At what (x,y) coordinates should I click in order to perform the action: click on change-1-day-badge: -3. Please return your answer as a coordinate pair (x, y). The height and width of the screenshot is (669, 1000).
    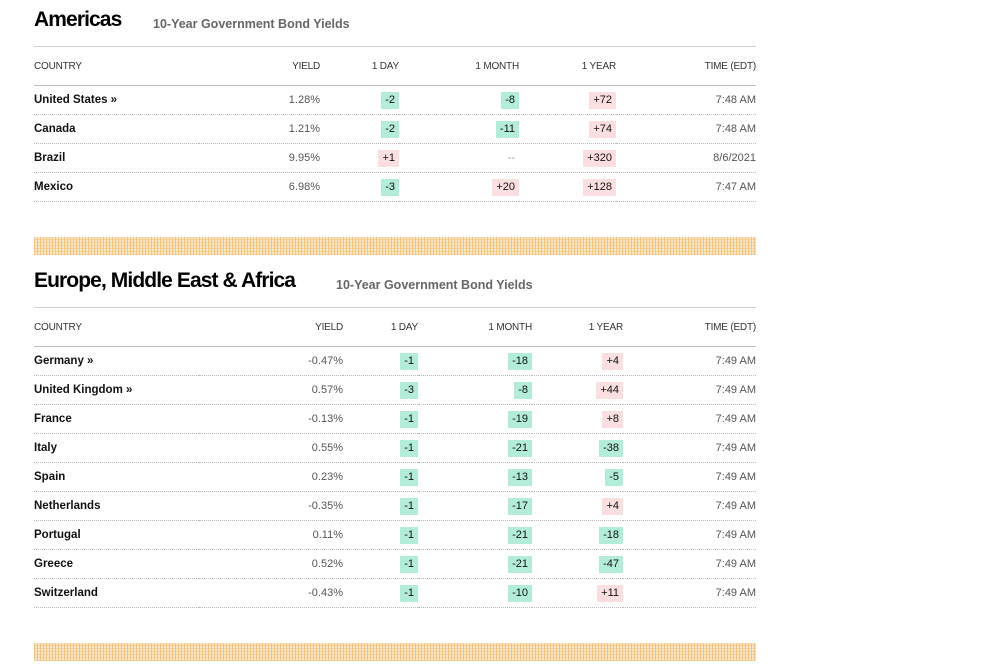
    Looking at the image, I should click on (390, 187).